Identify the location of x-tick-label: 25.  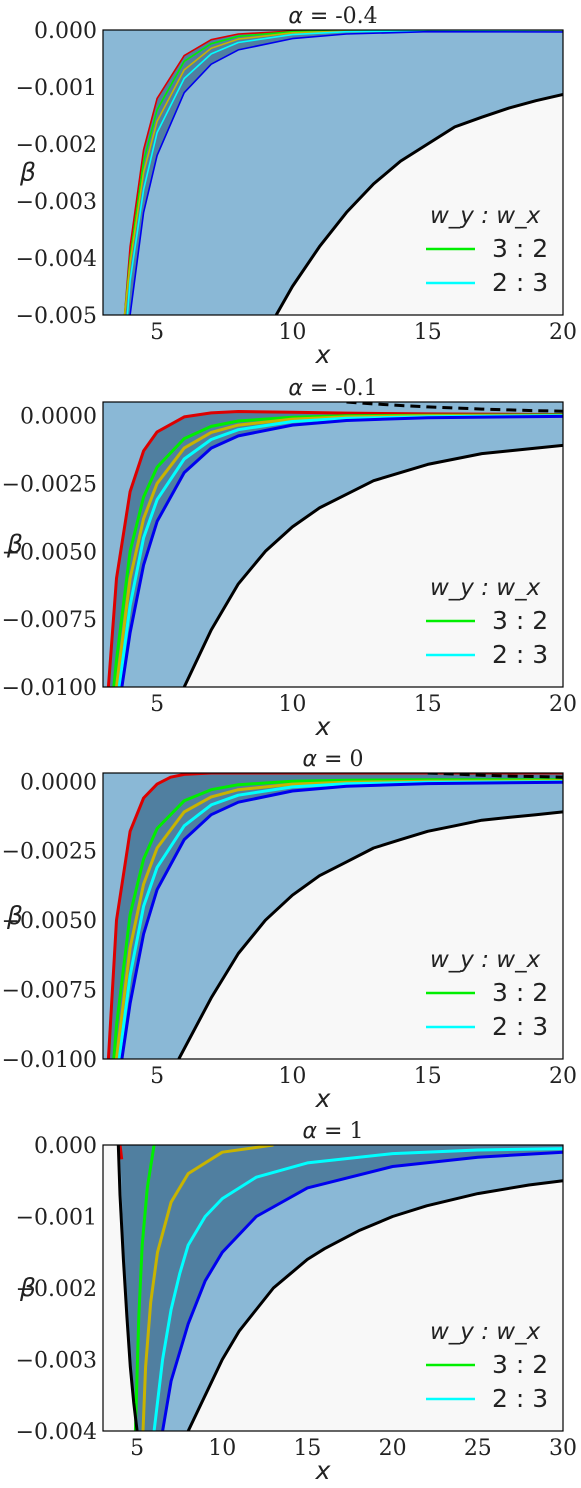
(478, 1448).